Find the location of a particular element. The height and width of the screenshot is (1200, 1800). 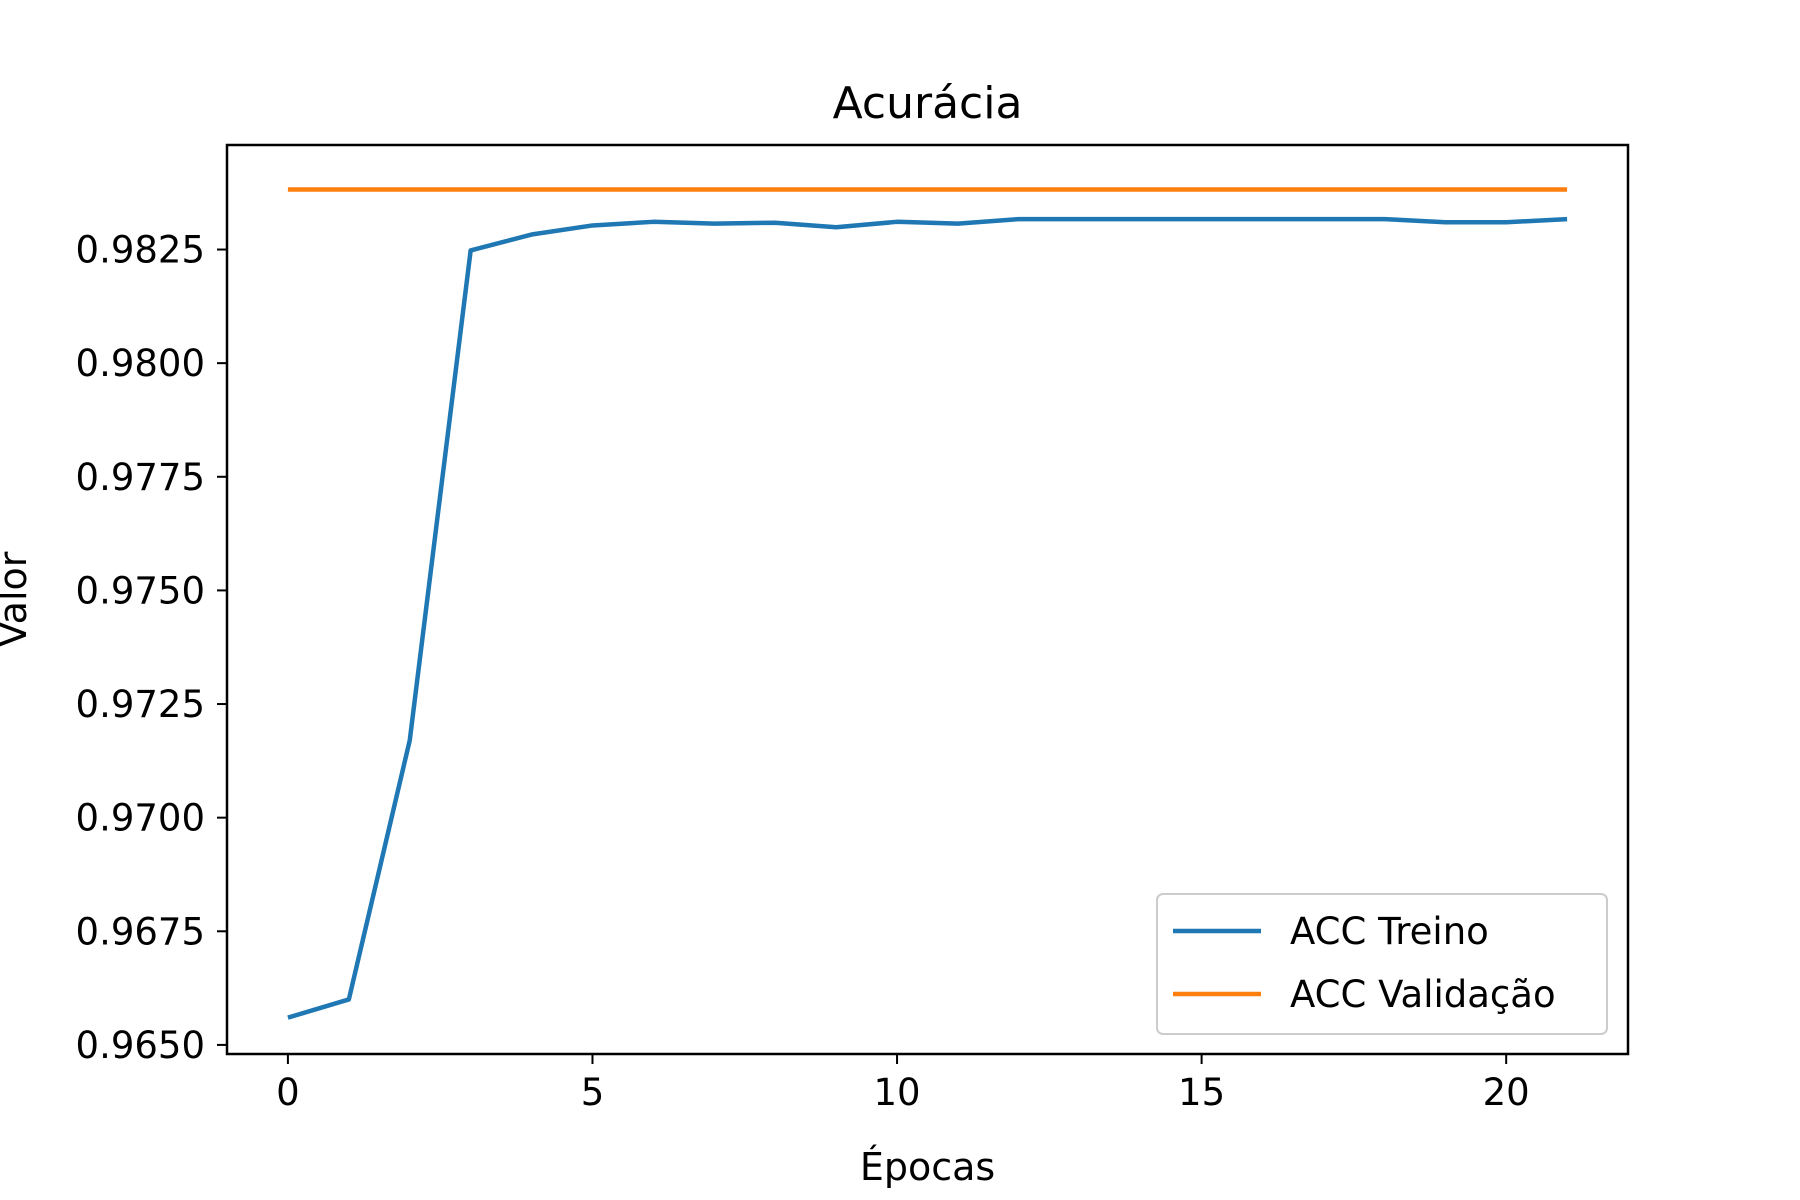

legend-label: ACC Treino is located at coordinates (1389, 931).